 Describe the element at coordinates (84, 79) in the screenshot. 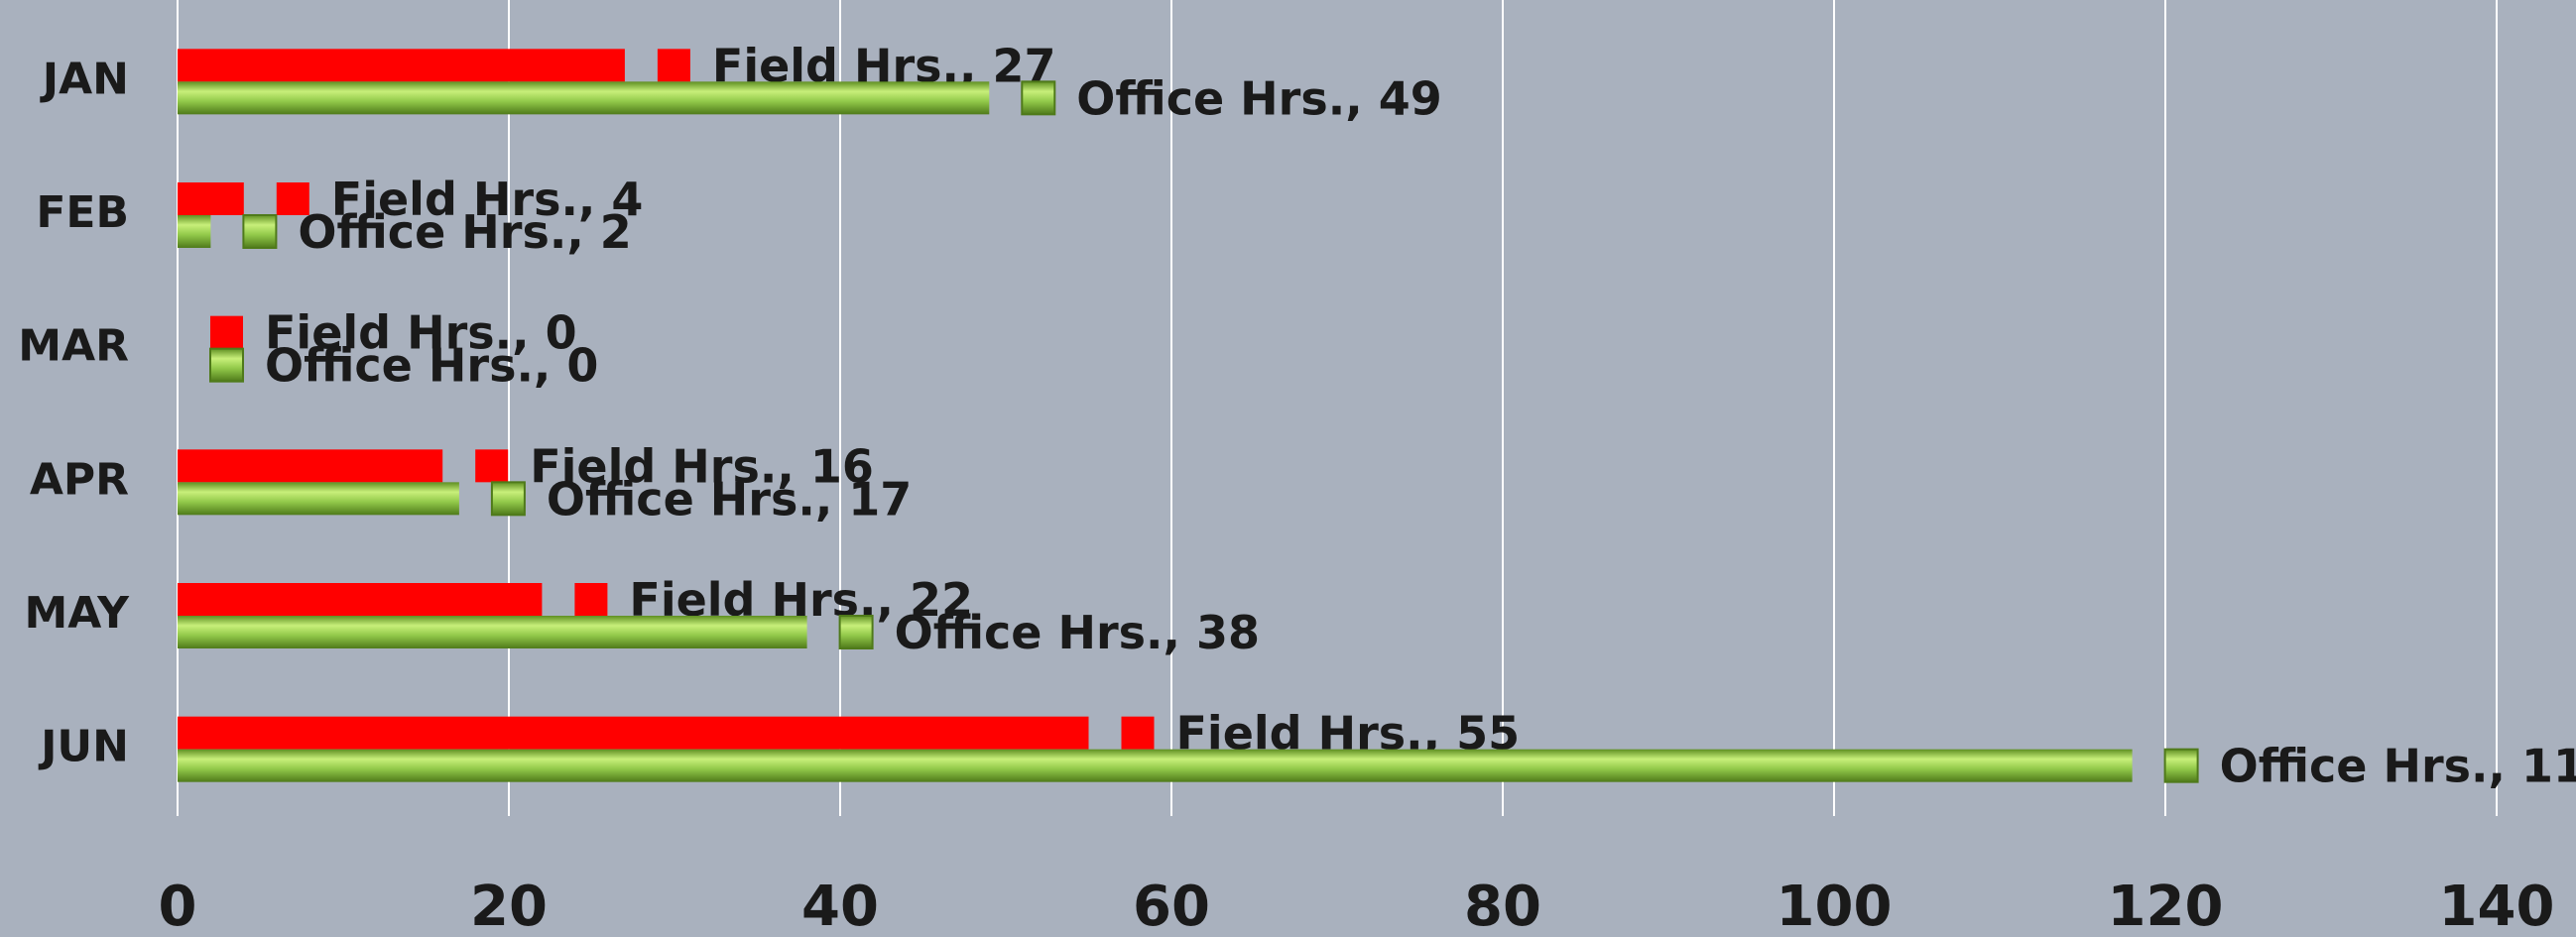

I see `category-label: JAN` at that location.